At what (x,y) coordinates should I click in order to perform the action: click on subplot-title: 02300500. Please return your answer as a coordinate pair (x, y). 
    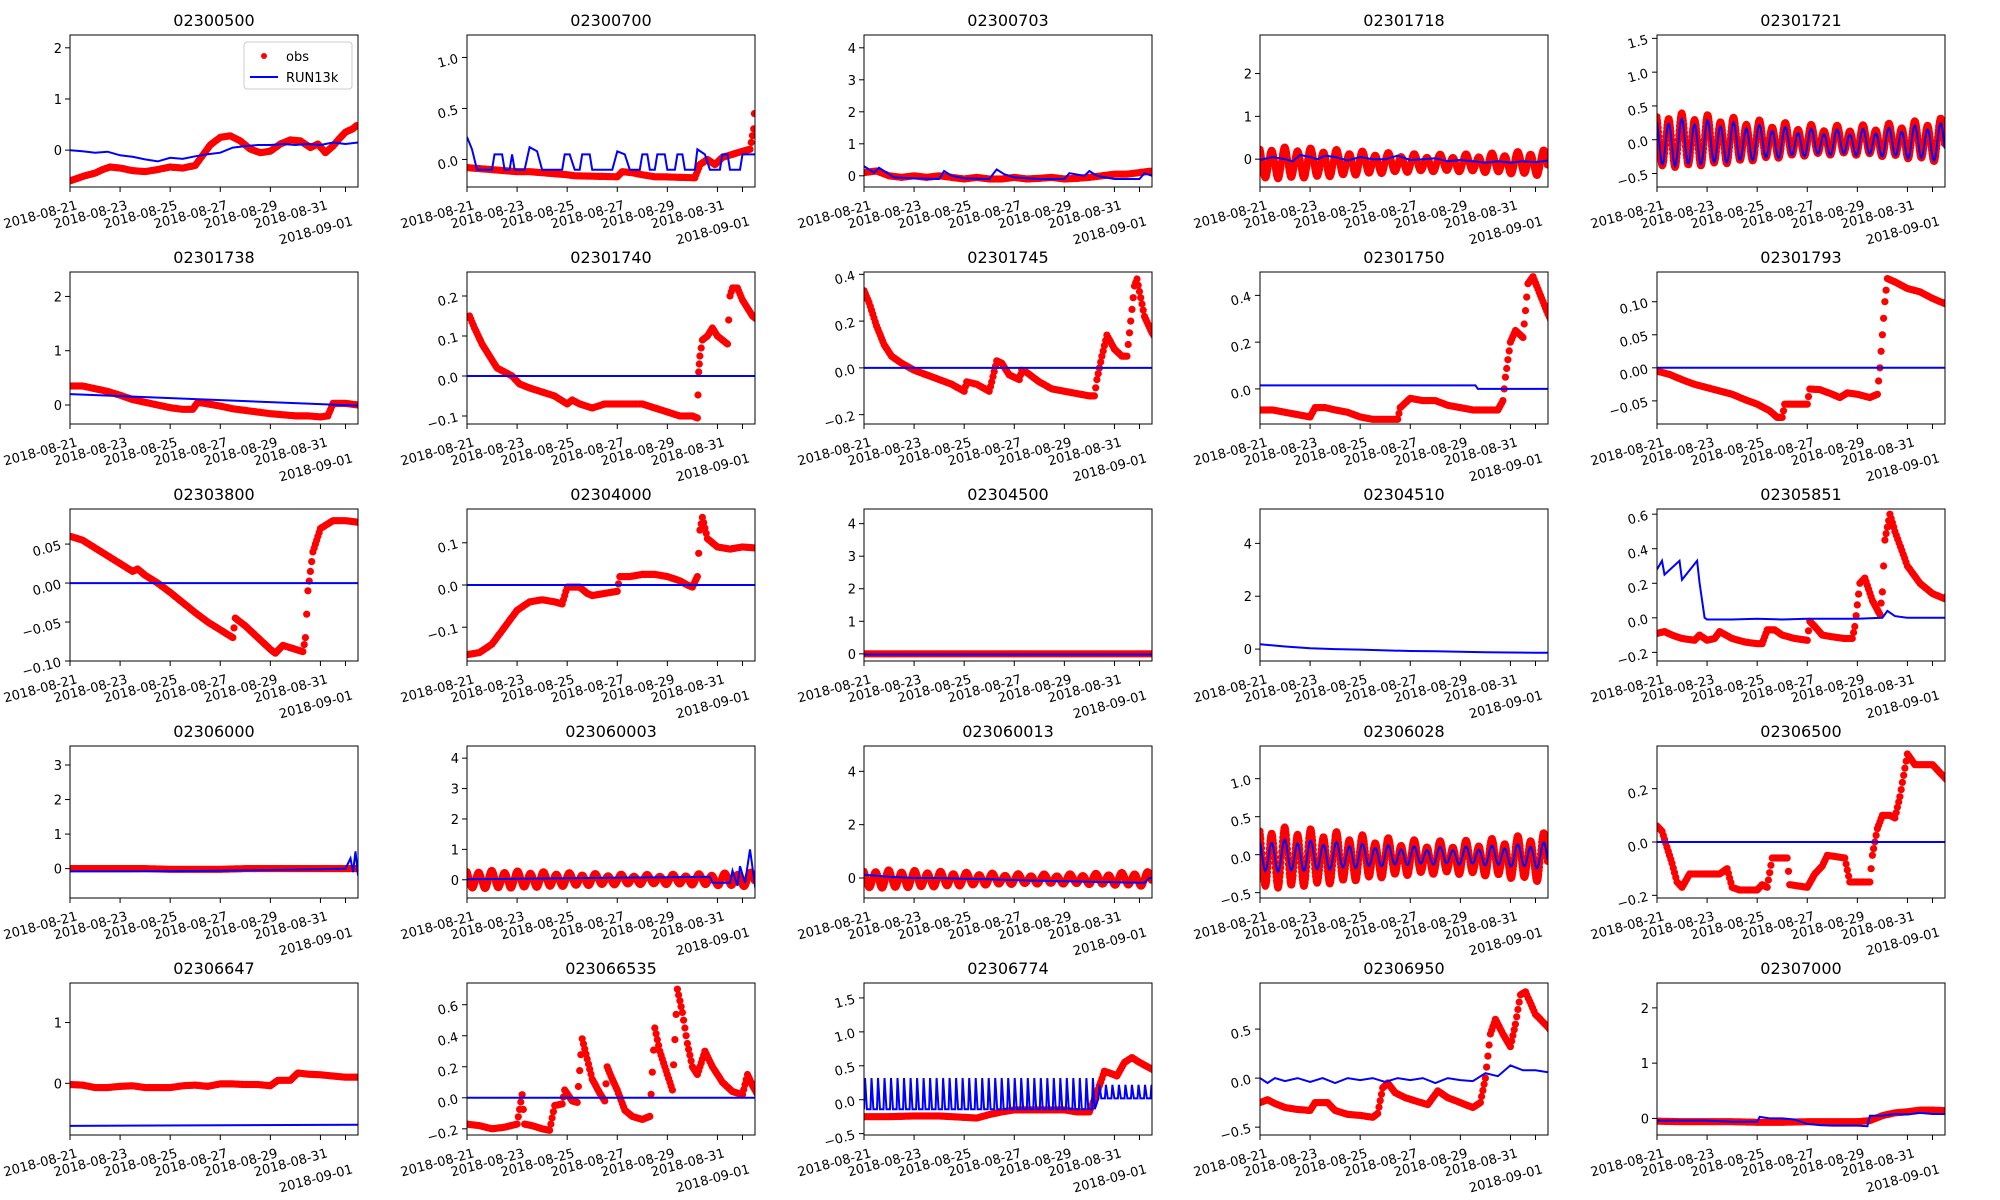
    Looking at the image, I should click on (213, 20).